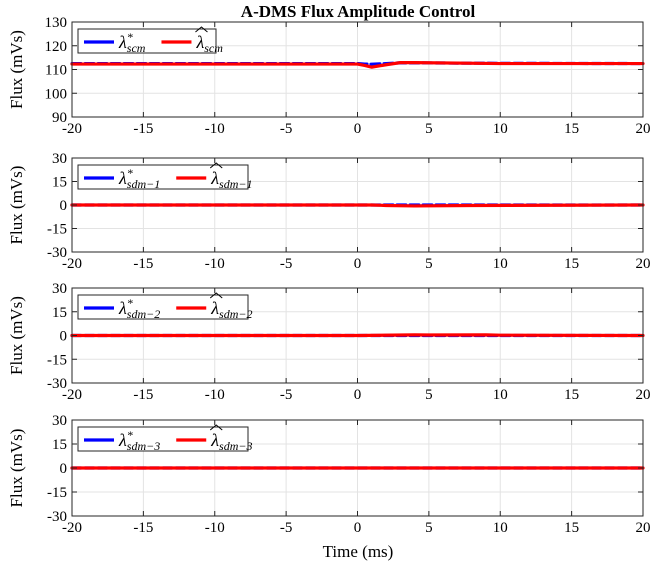  Describe the element at coordinates (59, 118) in the screenshot. I see `y-tick-label: 90` at that location.